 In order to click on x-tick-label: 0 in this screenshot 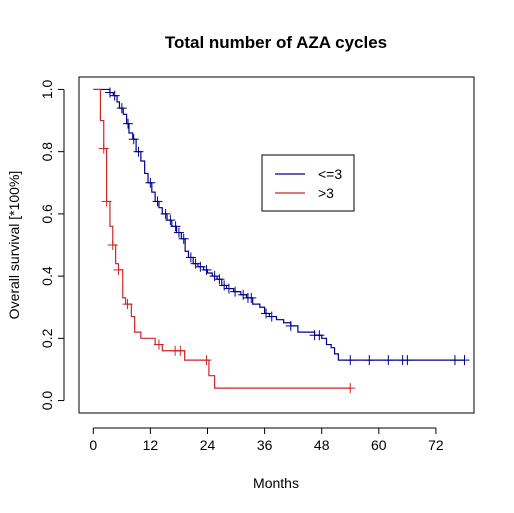, I will do `click(93, 445)`.